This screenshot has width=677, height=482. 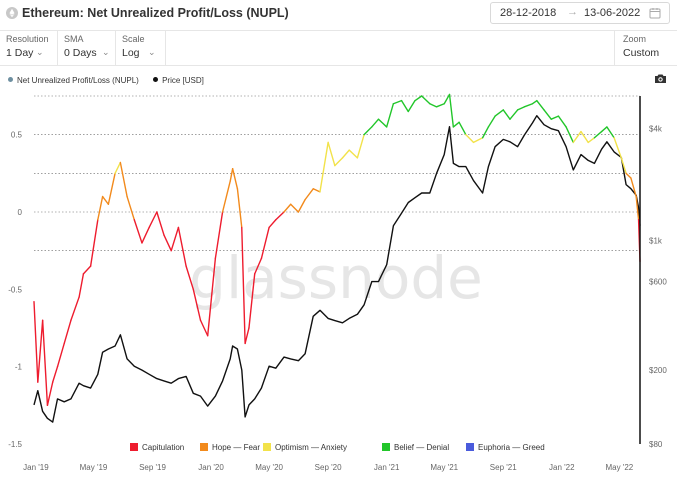 What do you see at coordinates (528, 13) in the screenshot?
I see `date-from: 28-12-2018` at bounding box center [528, 13].